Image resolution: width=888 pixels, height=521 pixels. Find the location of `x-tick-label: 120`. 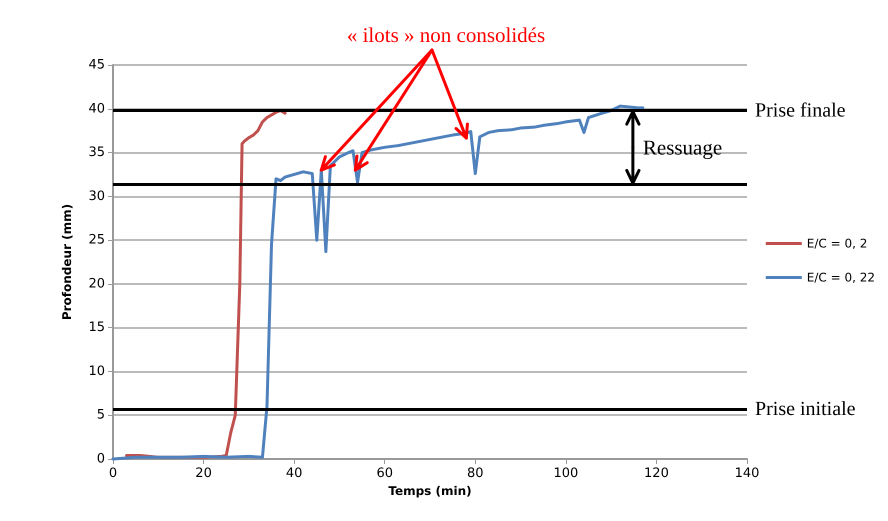

x-tick-label: 120 is located at coordinates (656, 473).